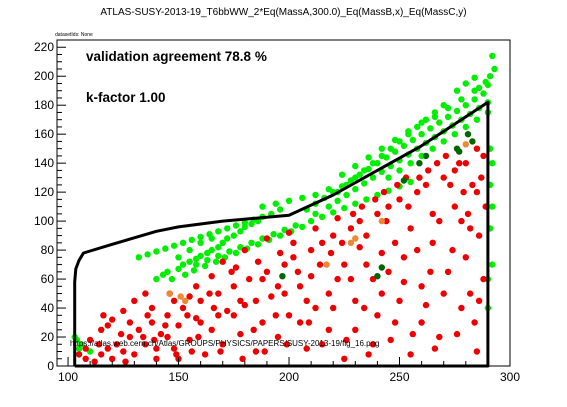 The image size is (567, 407). What do you see at coordinates (44, 163) in the screenshot?
I see `y-tick-label: 140` at bounding box center [44, 163].